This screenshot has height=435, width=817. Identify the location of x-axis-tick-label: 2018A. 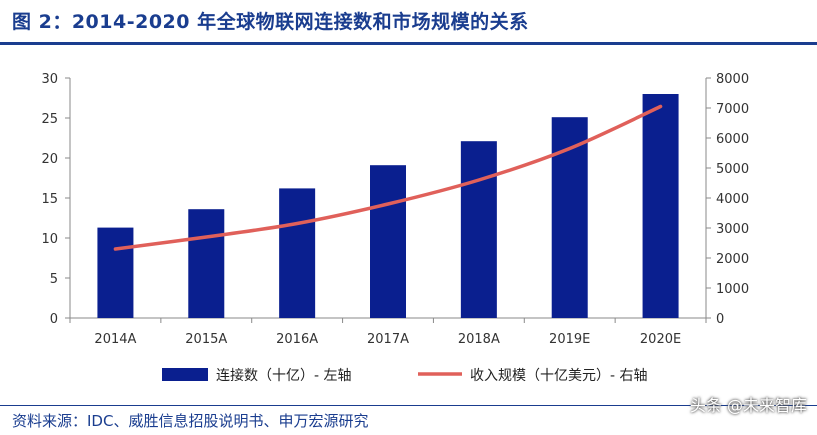
(479, 339).